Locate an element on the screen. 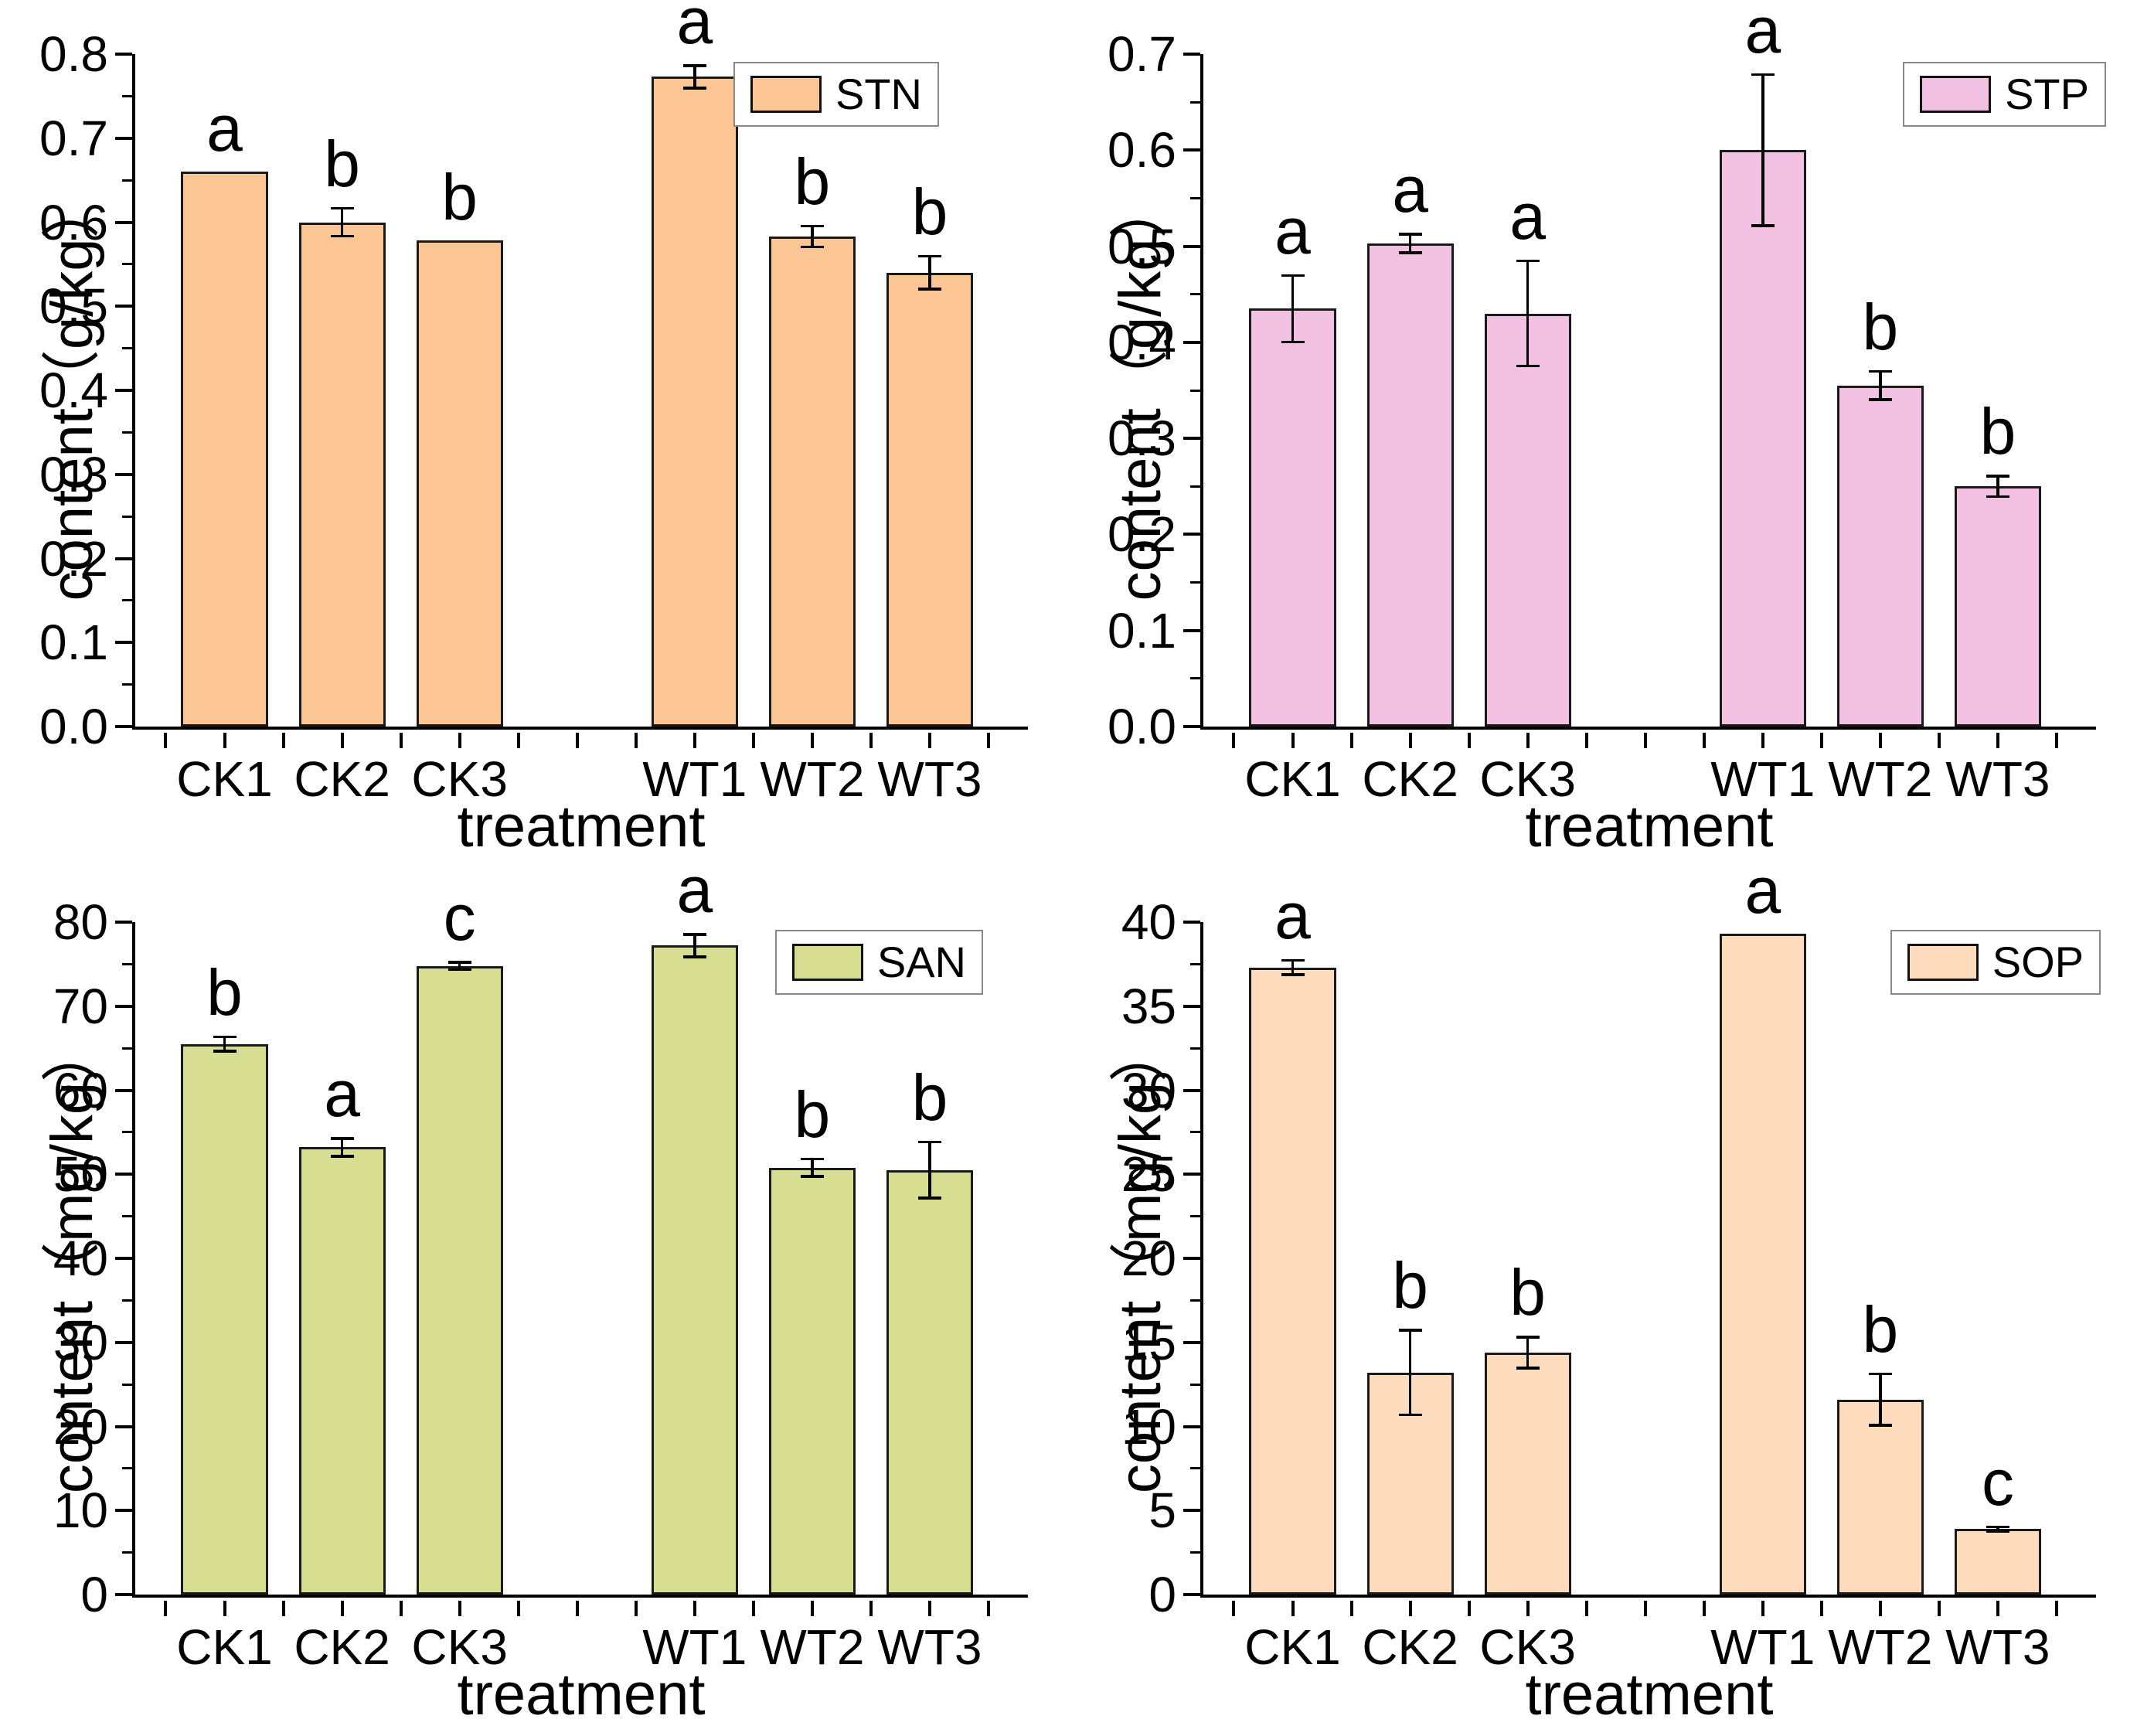  y-tick-label: 0.8 is located at coordinates (73, 54).